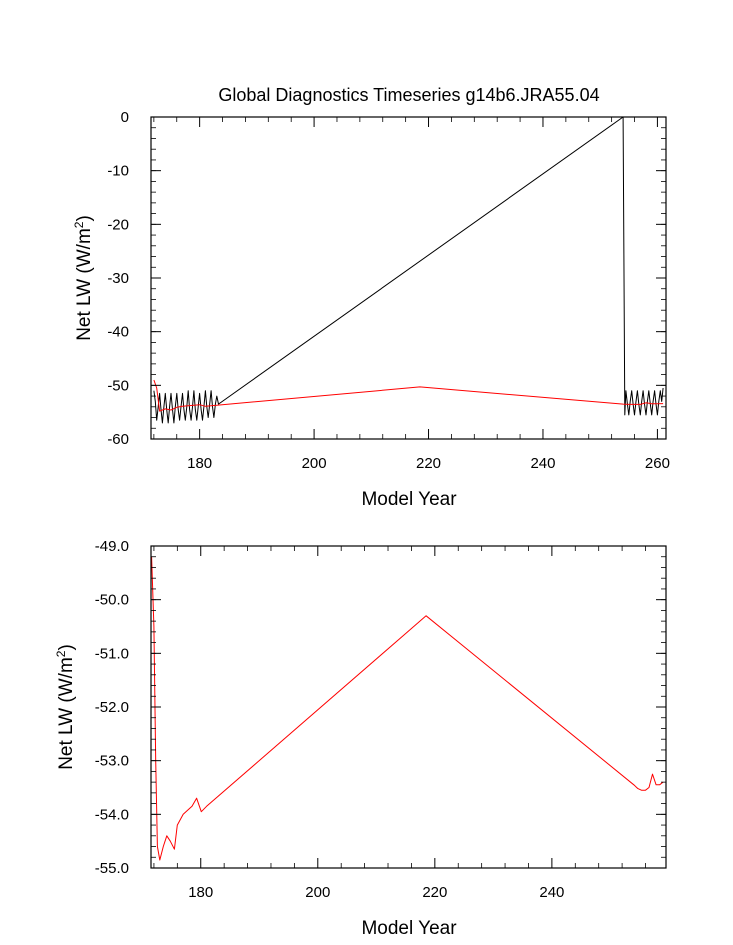 The image size is (733, 945). Describe the element at coordinates (112, 600) in the screenshot. I see `bottom-chart-y-tick-label: -50.0` at that location.